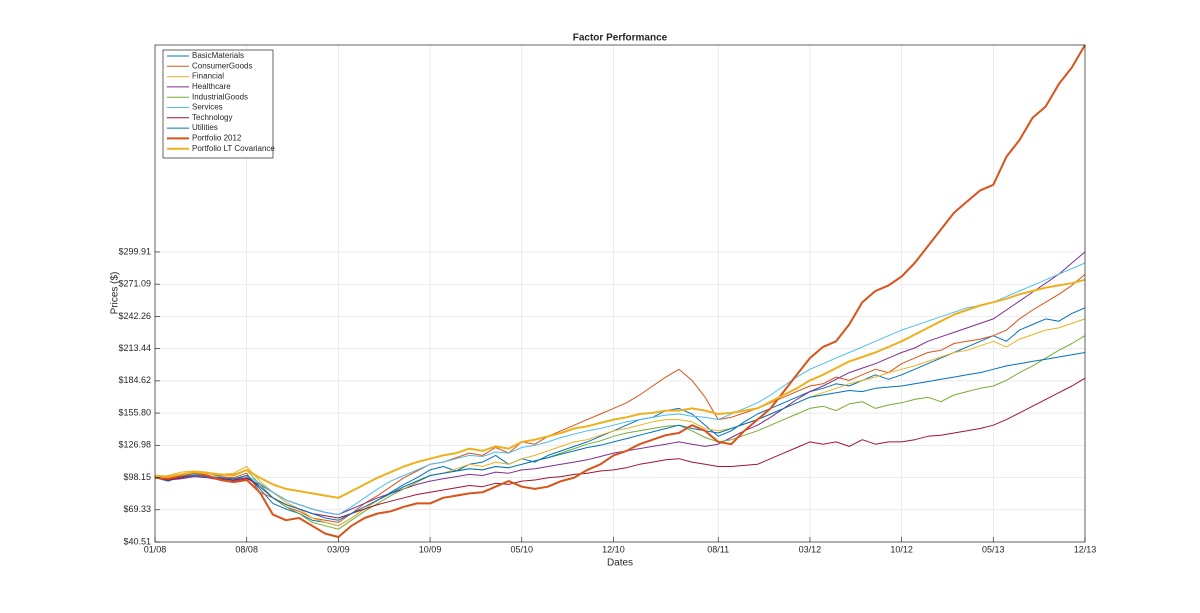 The image size is (1200, 613). Describe the element at coordinates (993, 549) in the screenshot. I see `x-tick-label: 05/13` at that location.